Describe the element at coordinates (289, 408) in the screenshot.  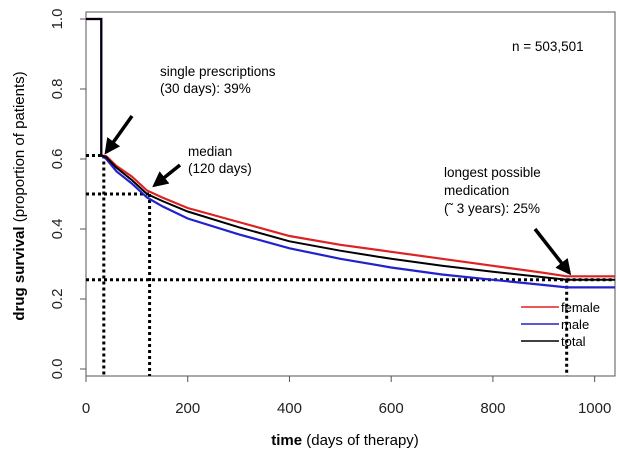
I see `x-tick-label: 400` at that location.